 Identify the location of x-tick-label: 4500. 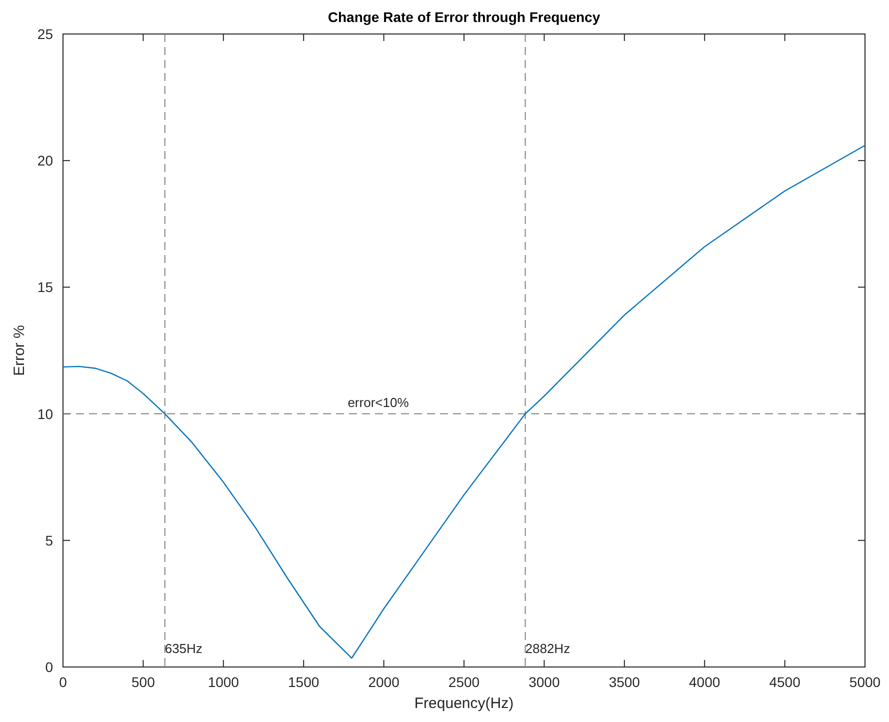
(785, 682).